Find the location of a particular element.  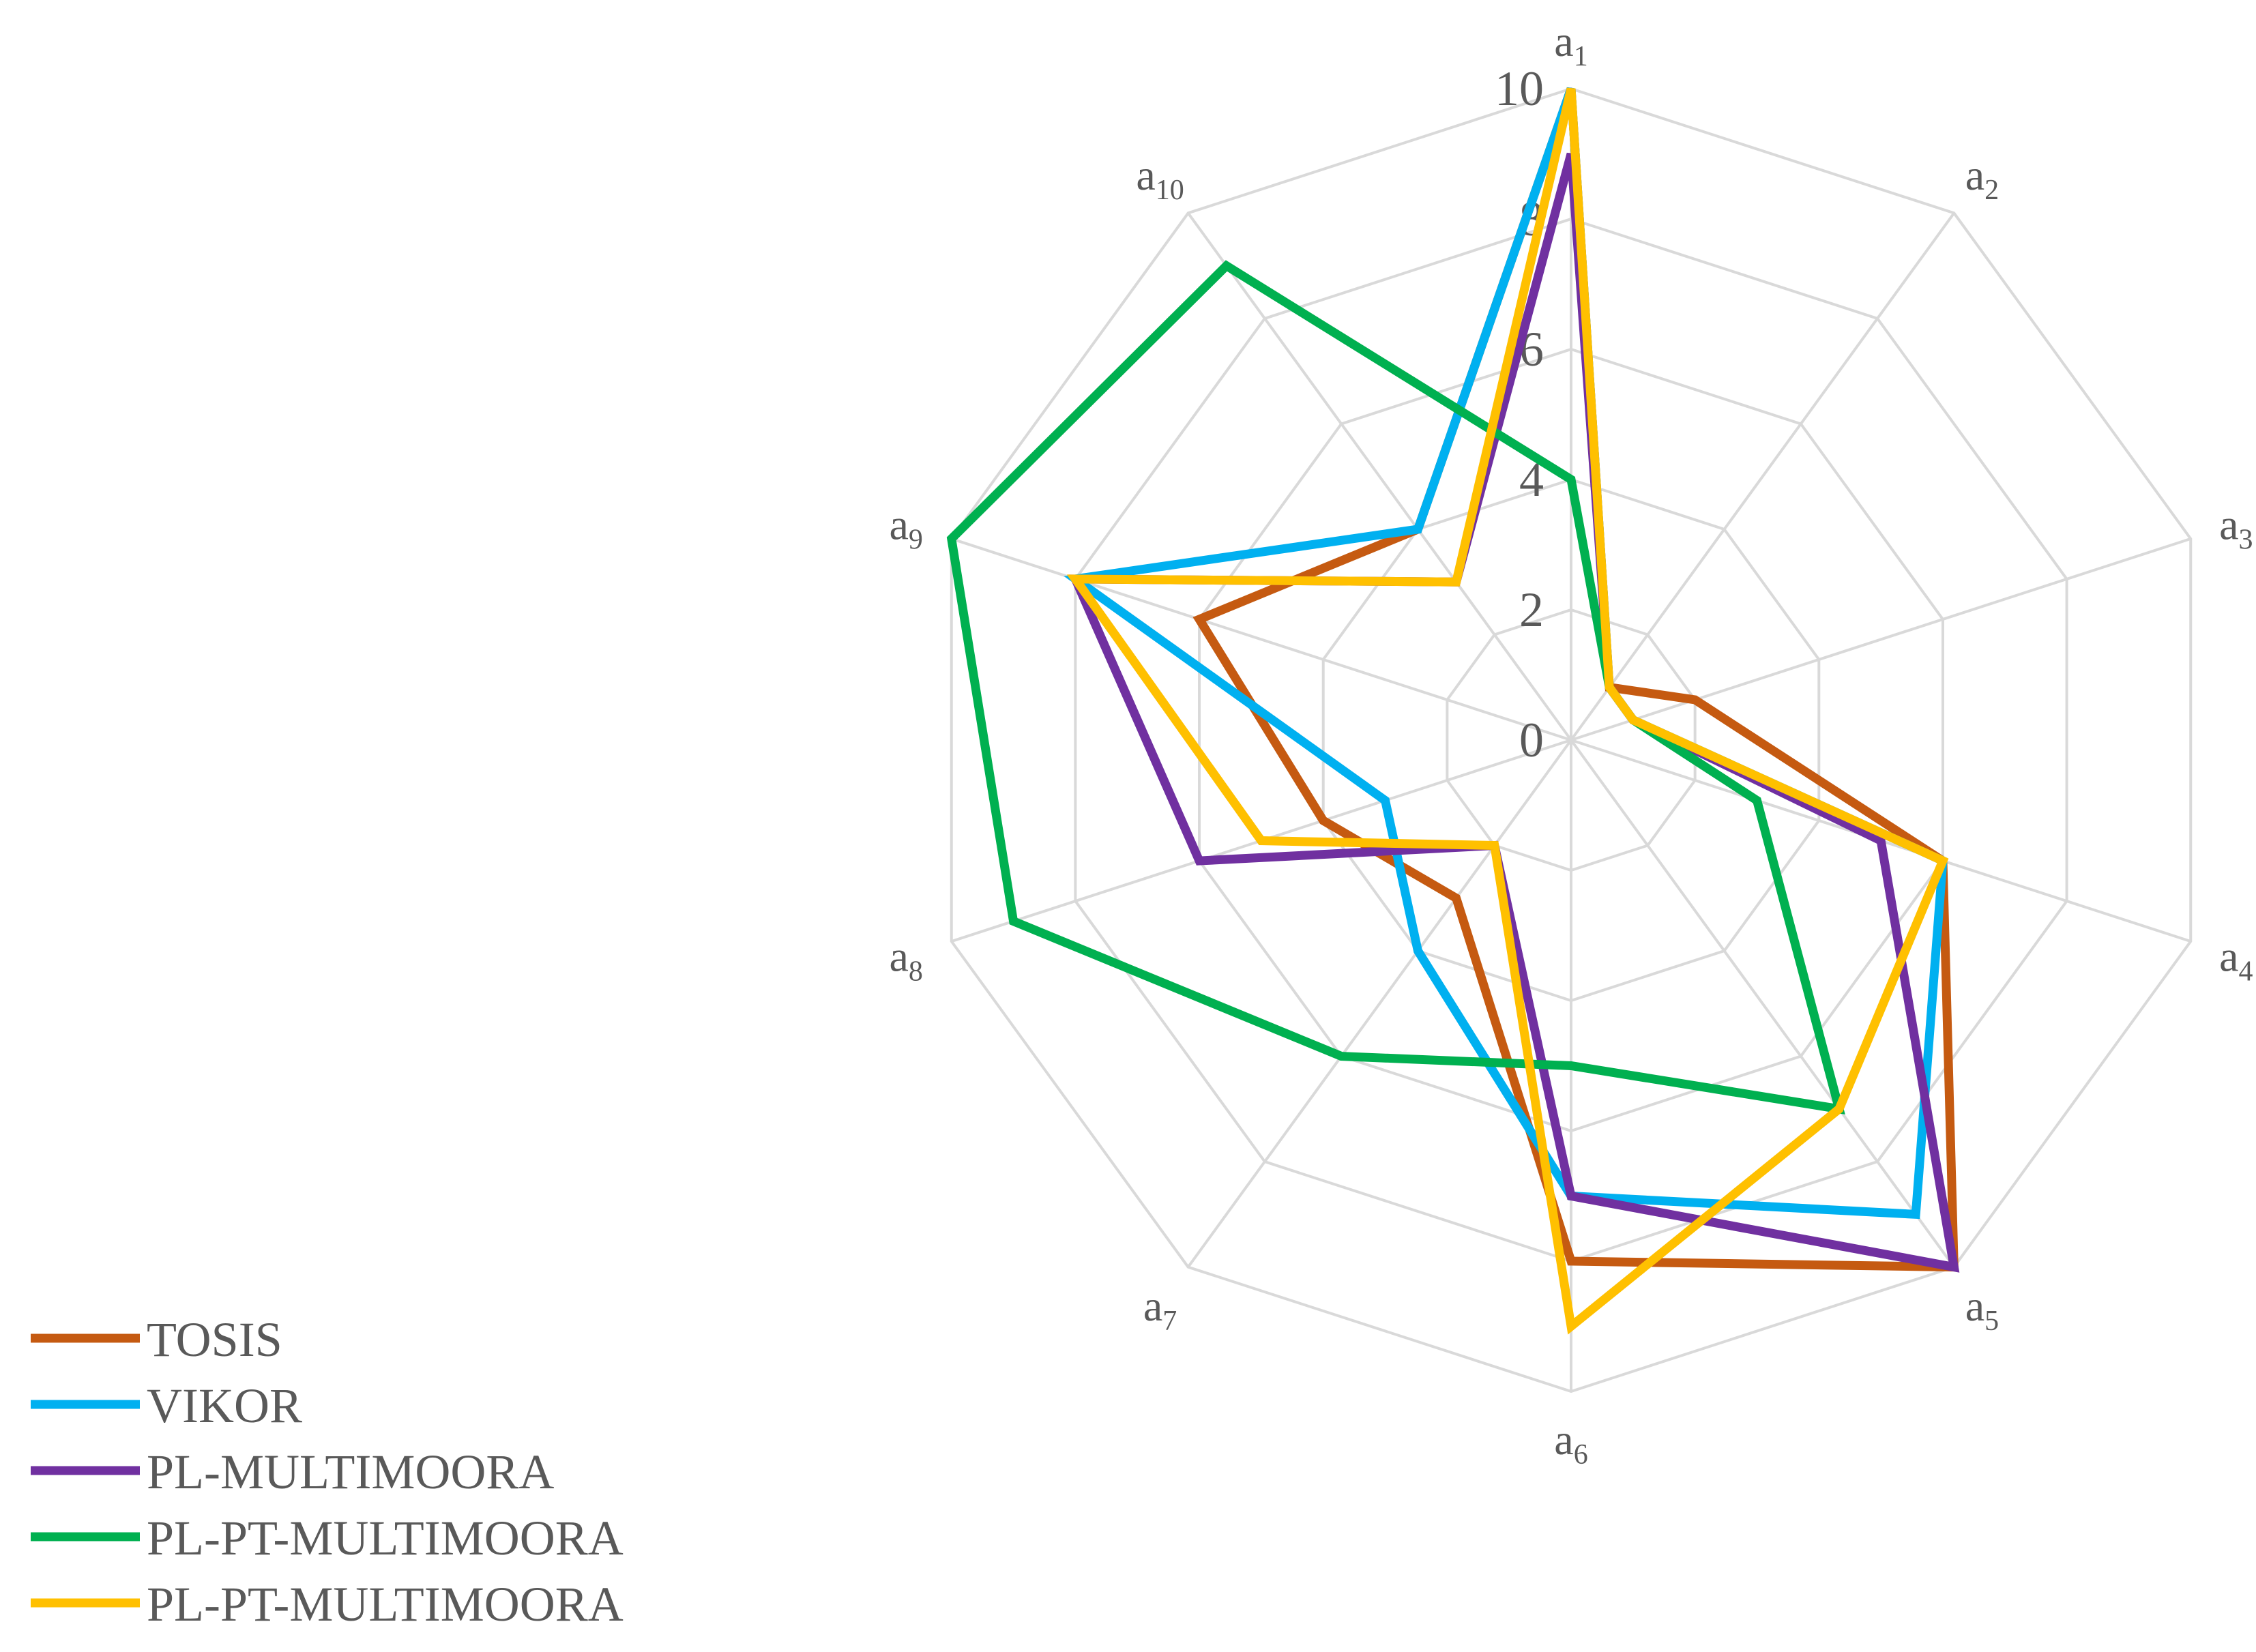

legend-label-2: VIKOR is located at coordinates (224, 1405).